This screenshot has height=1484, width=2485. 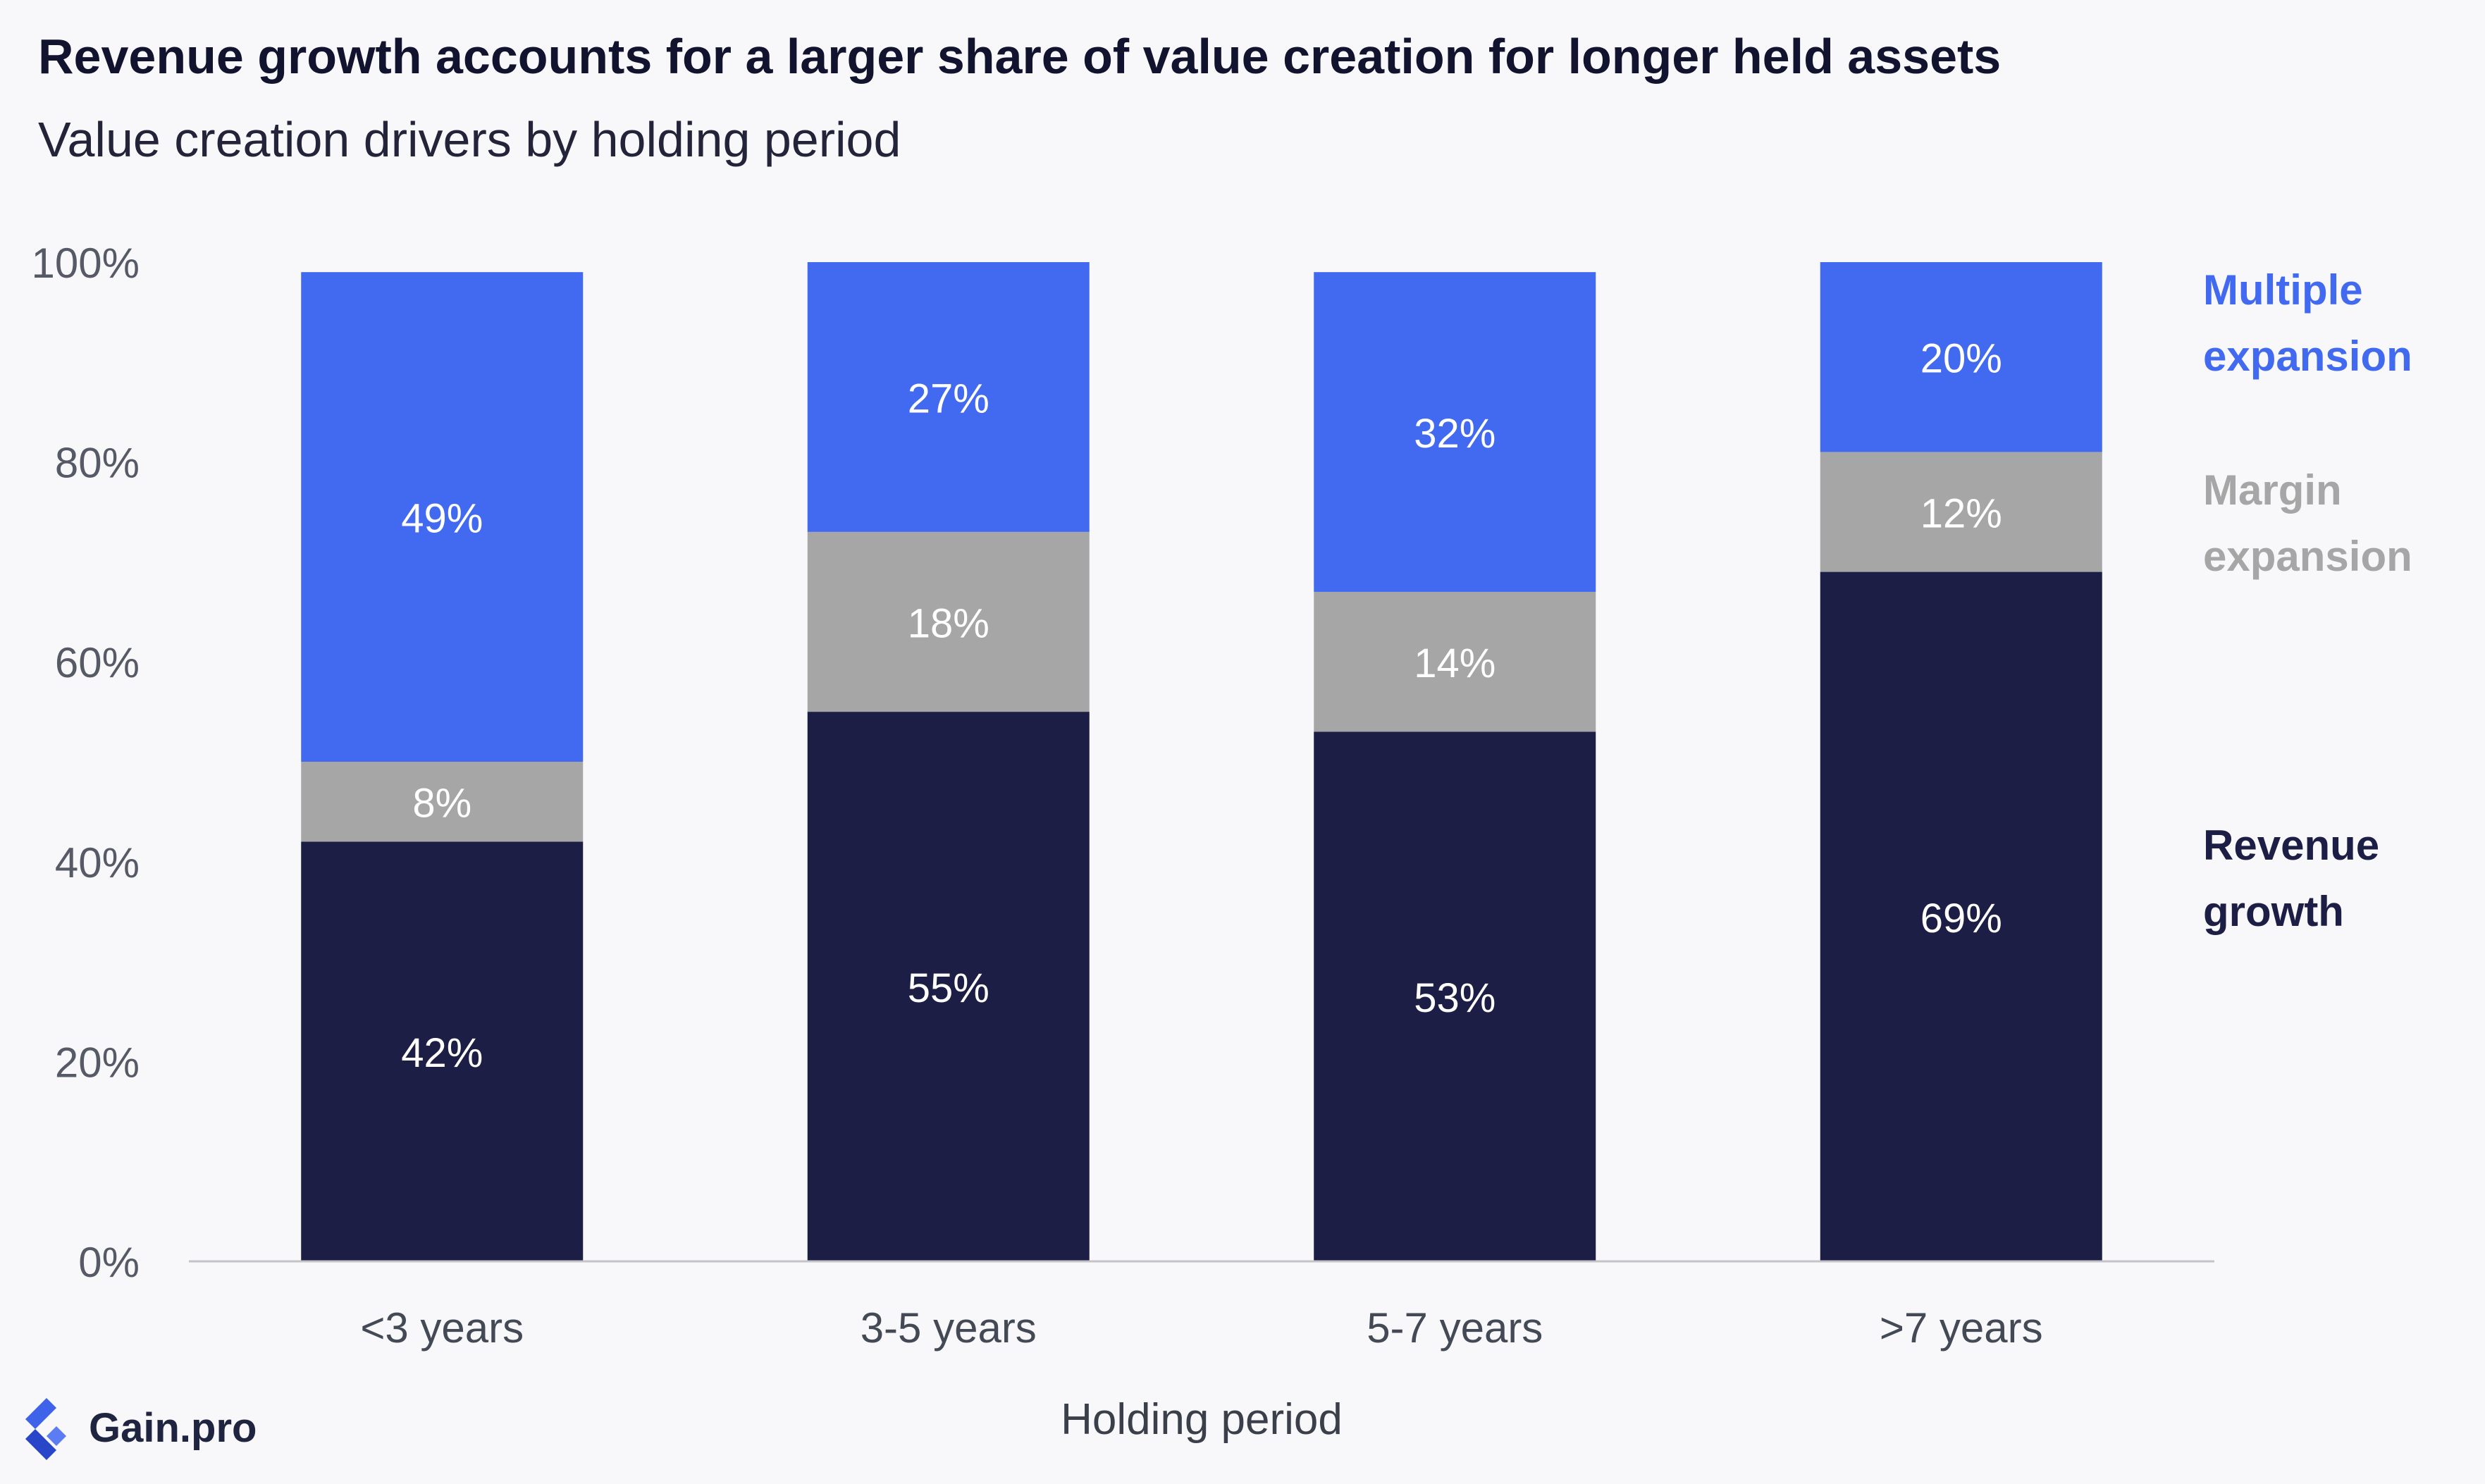 I want to click on data-label: 8%, so click(x=441, y=804).